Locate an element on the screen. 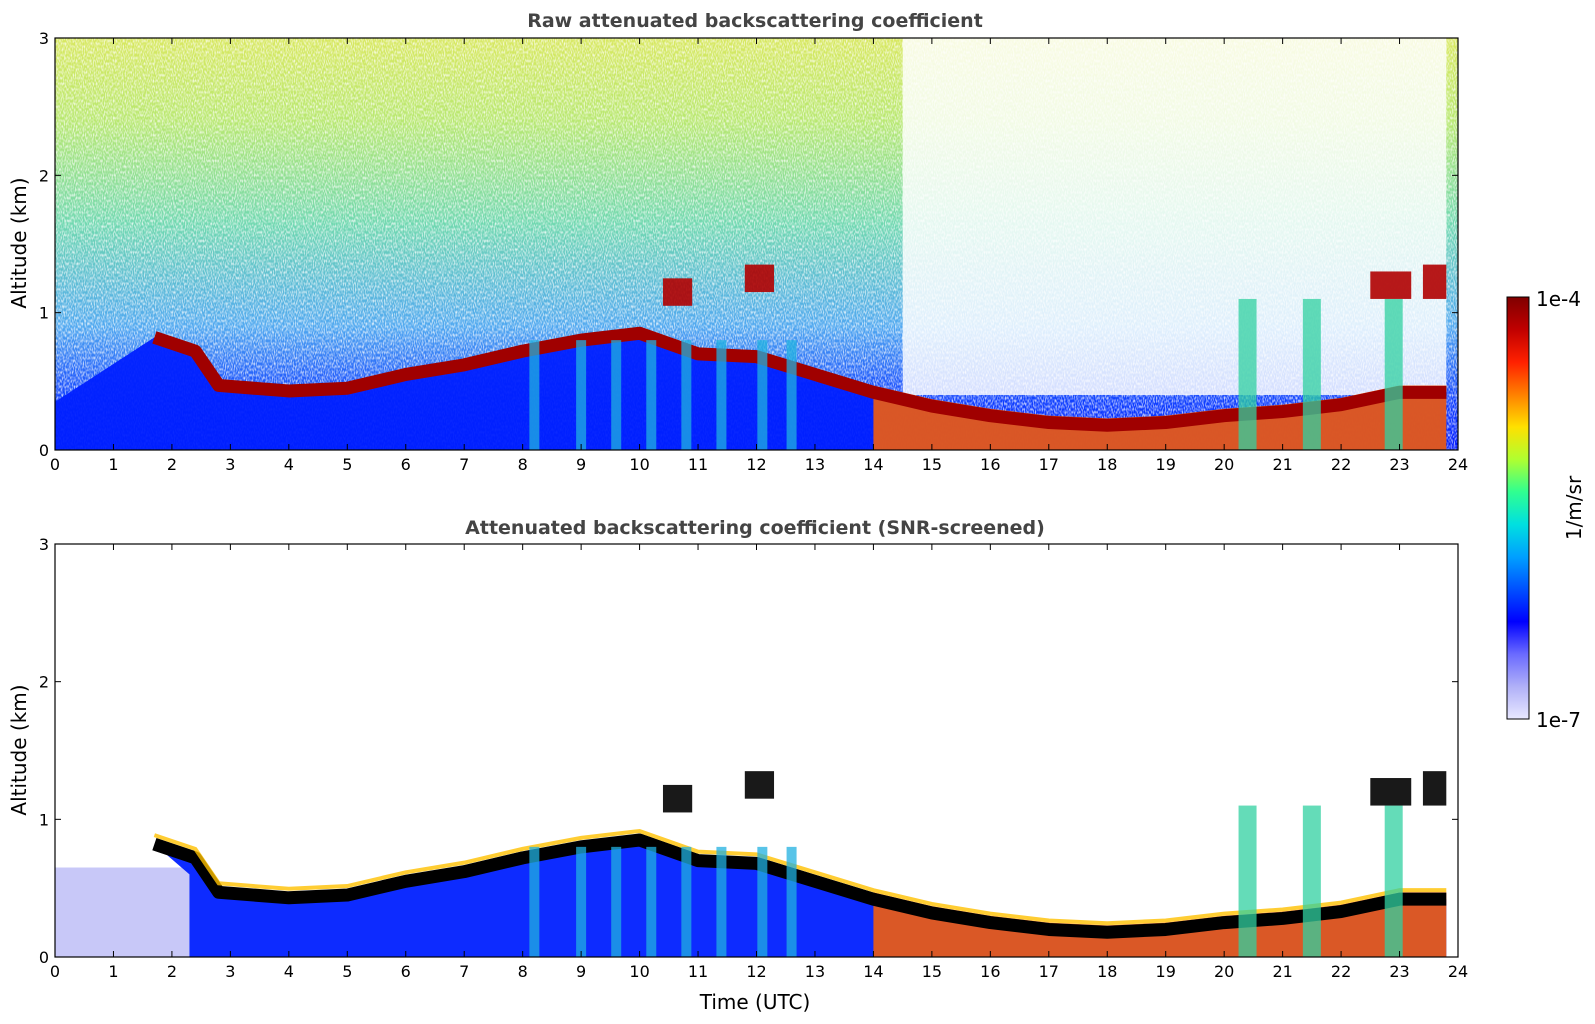 This screenshot has width=1595, height=1024. colorbar-unit-label: 1/m/sr is located at coordinates (1574, 507).